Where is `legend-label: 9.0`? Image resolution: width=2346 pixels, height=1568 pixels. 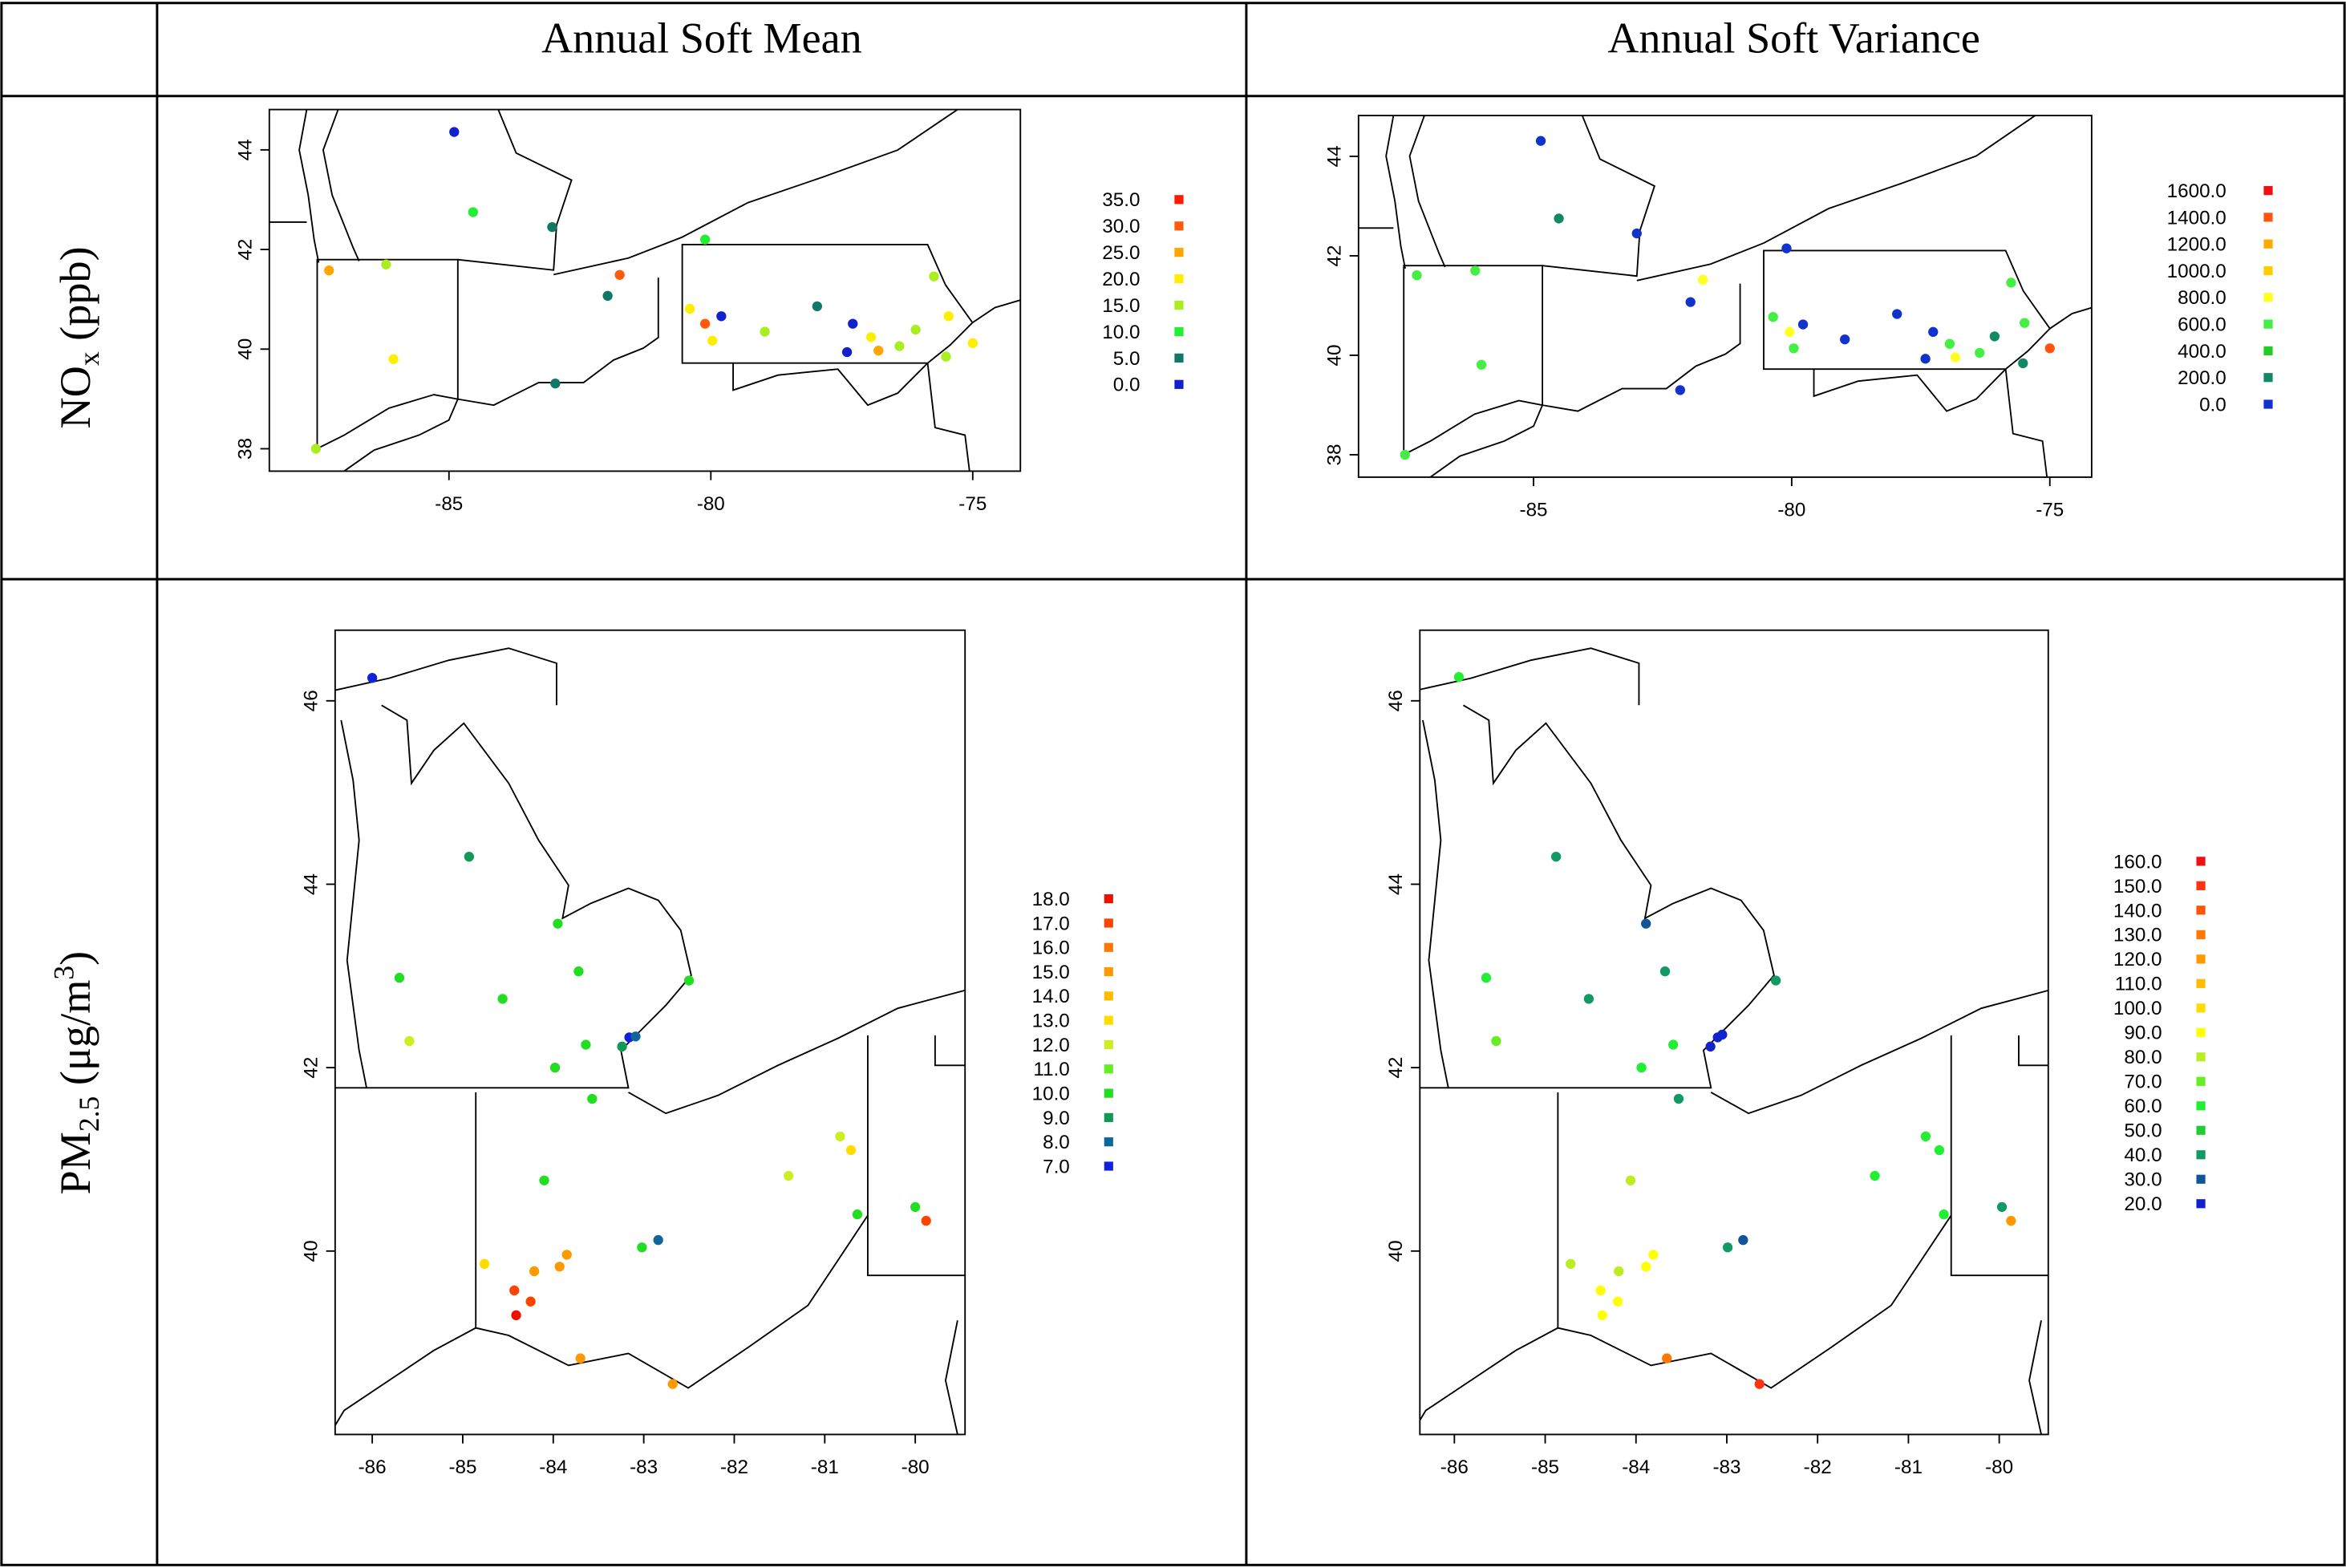
legend-label: 9.0 is located at coordinates (1056, 1119).